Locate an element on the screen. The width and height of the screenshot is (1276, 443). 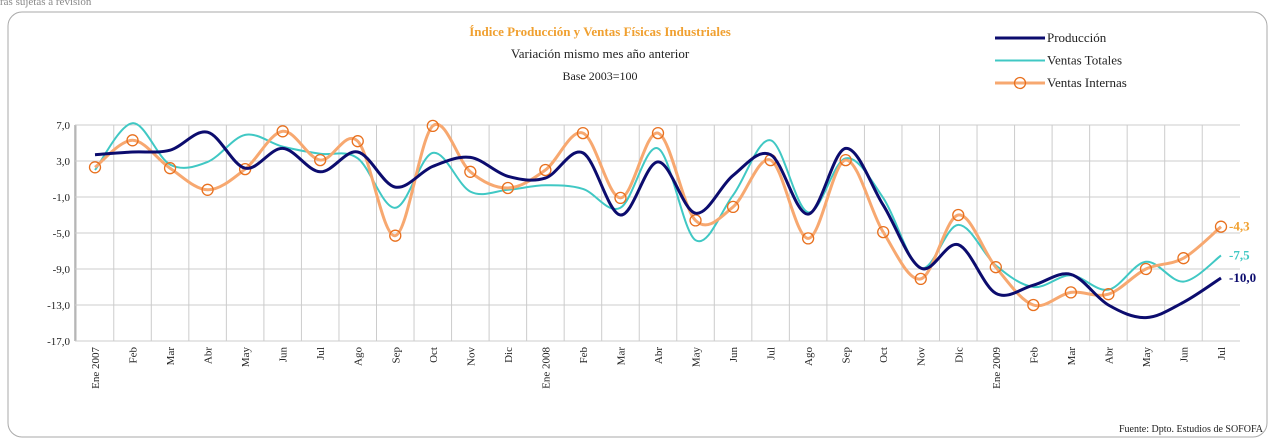
subtitle: Variación mismo mes año anterior is located at coordinates (600, 53).